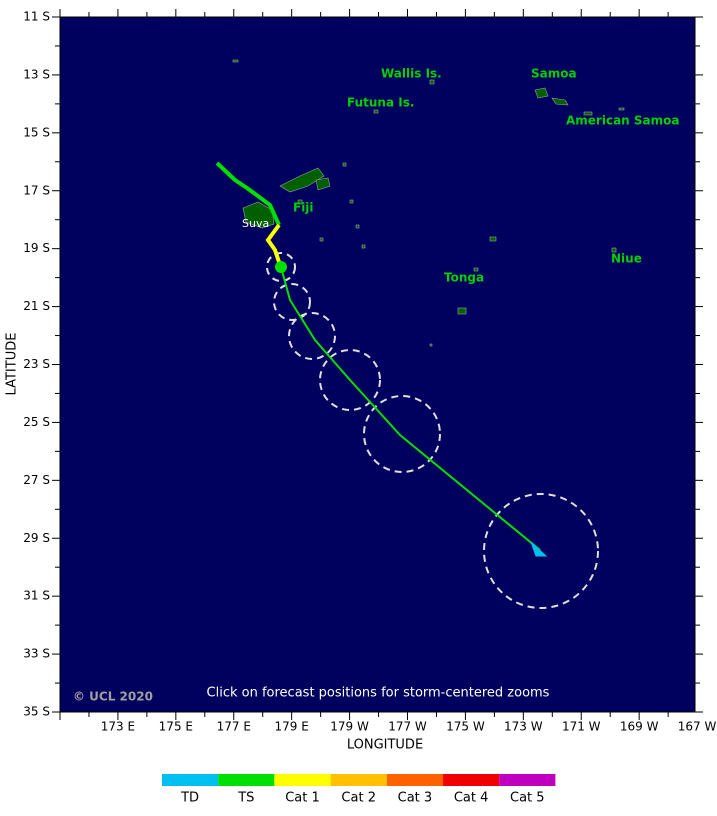 This screenshot has width=717, height=816. What do you see at coordinates (36, 364) in the screenshot?
I see `lat-label: 23 S` at bounding box center [36, 364].